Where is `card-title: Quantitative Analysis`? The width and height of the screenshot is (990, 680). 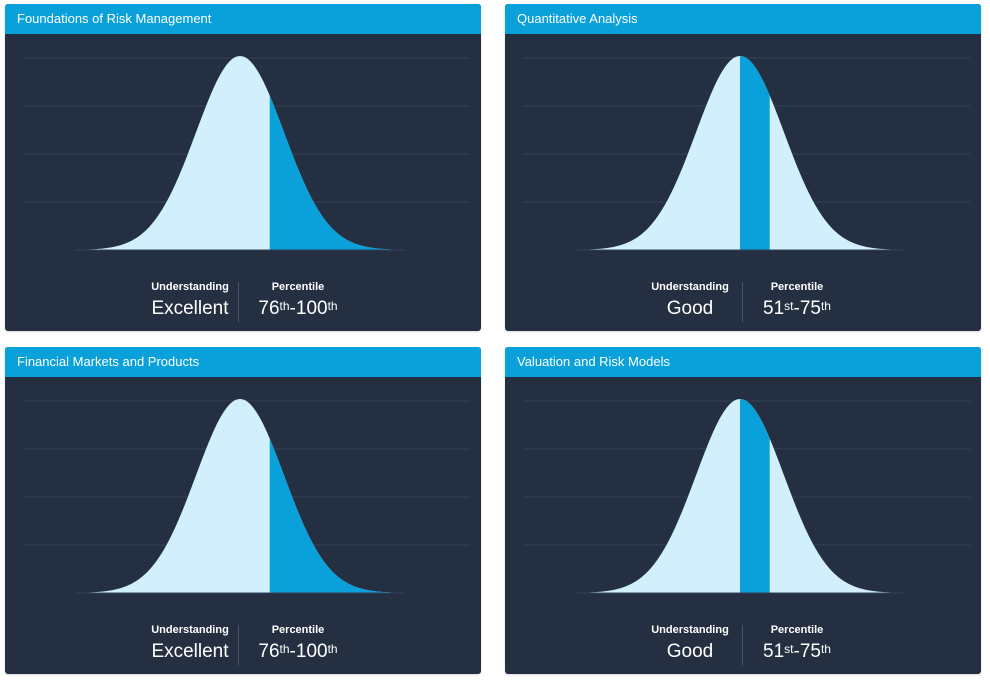
card-title: Quantitative Analysis is located at coordinates (743, 19).